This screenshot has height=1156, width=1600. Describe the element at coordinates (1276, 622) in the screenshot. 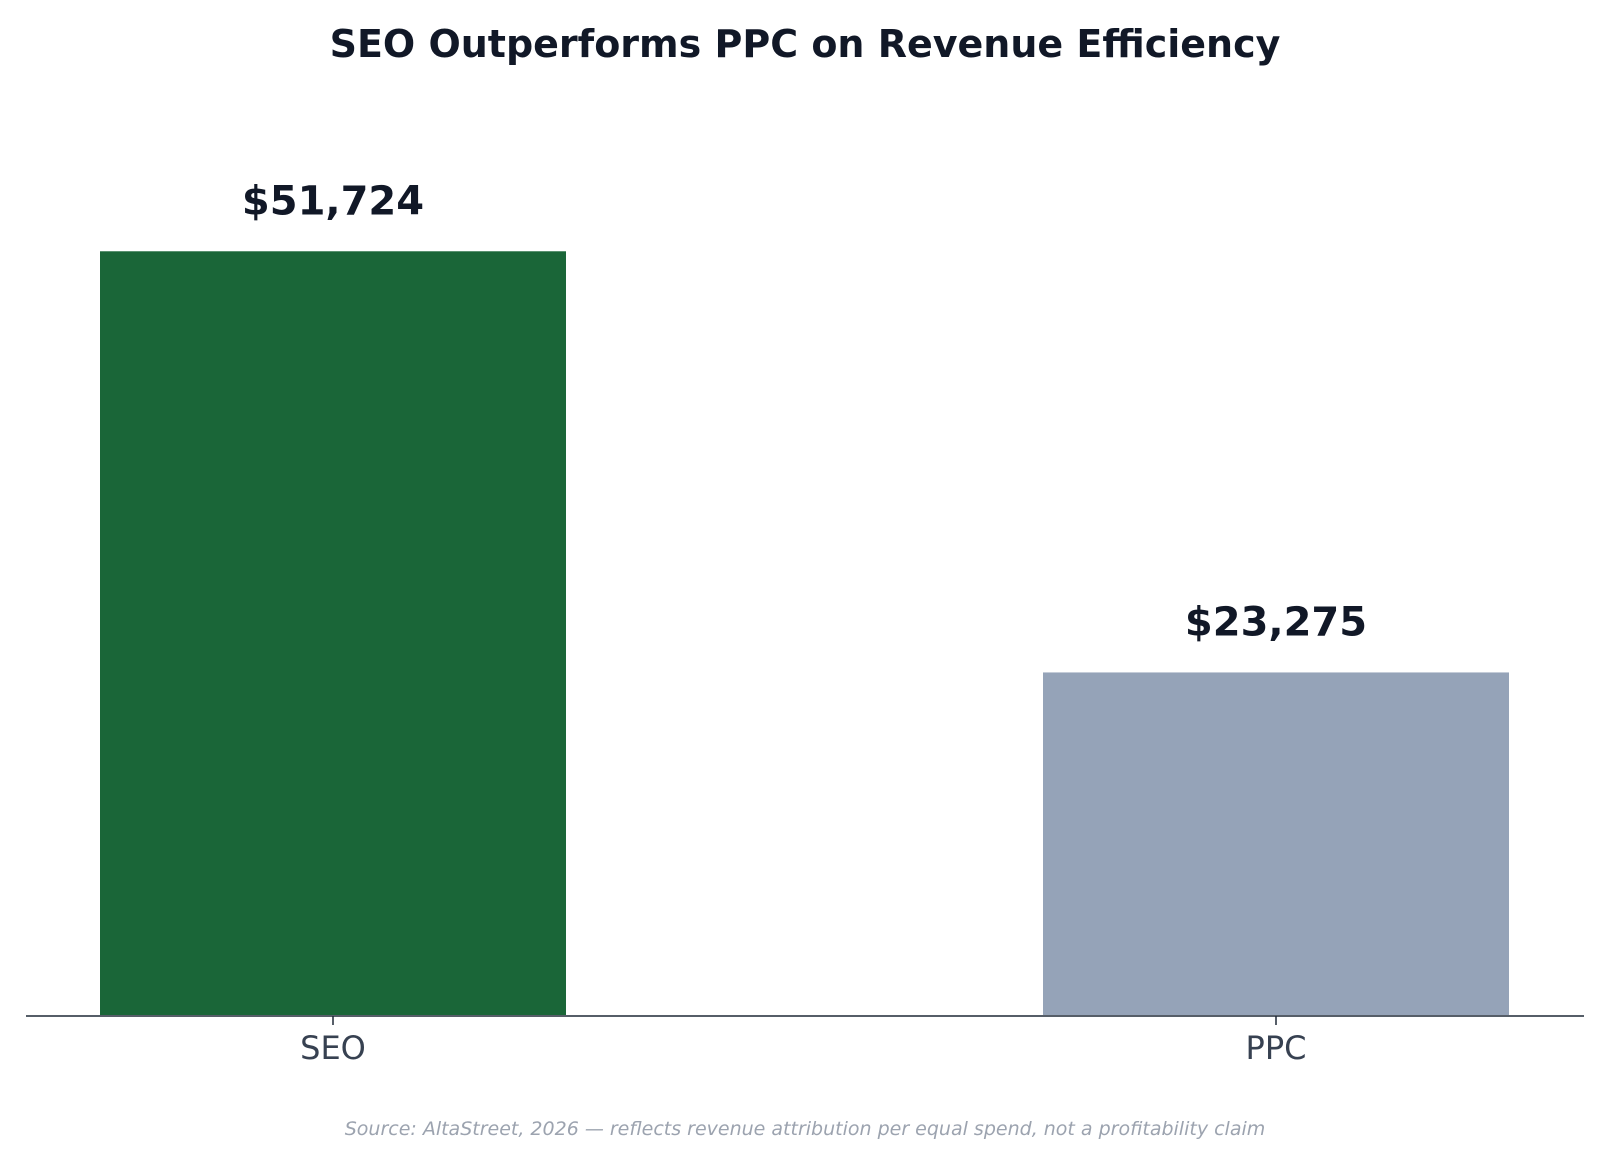

I see `value-label-ppc: $23,275` at that location.